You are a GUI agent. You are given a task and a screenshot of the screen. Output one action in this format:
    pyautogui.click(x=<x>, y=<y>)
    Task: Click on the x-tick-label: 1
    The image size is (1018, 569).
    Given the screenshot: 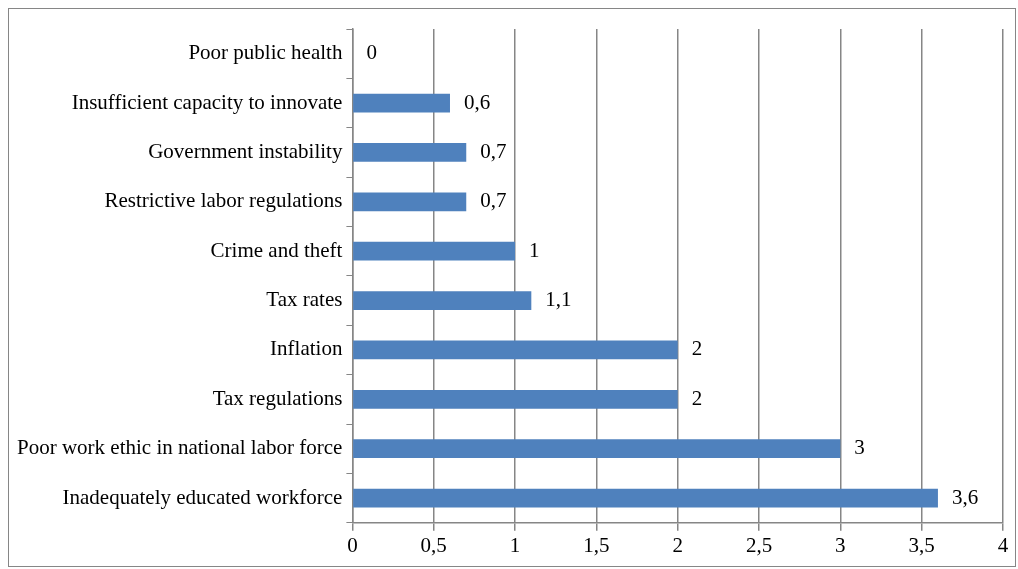 What is the action you would take?
    pyautogui.click(x=515, y=544)
    